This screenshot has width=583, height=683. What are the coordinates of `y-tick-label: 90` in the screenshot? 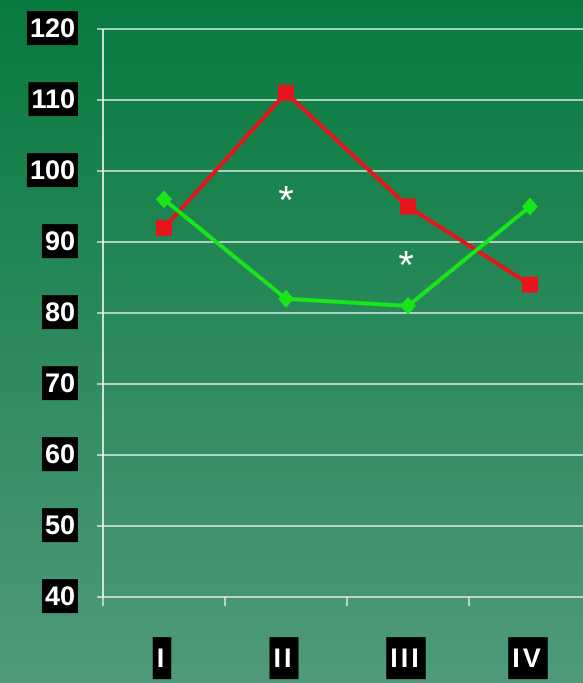 It's located at (60, 241).